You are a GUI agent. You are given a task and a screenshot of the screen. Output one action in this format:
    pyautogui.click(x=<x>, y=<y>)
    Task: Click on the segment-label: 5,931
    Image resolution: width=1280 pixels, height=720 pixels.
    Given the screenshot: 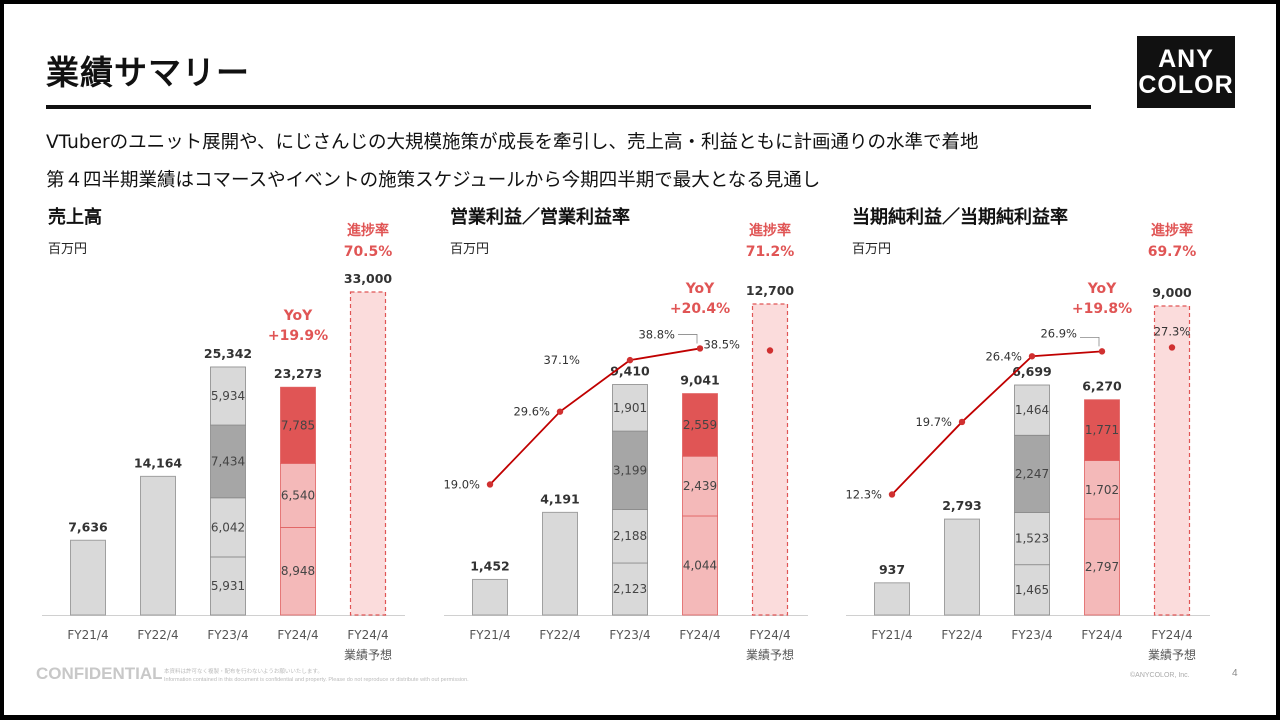 What is the action you would take?
    pyautogui.click(x=228, y=586)
    